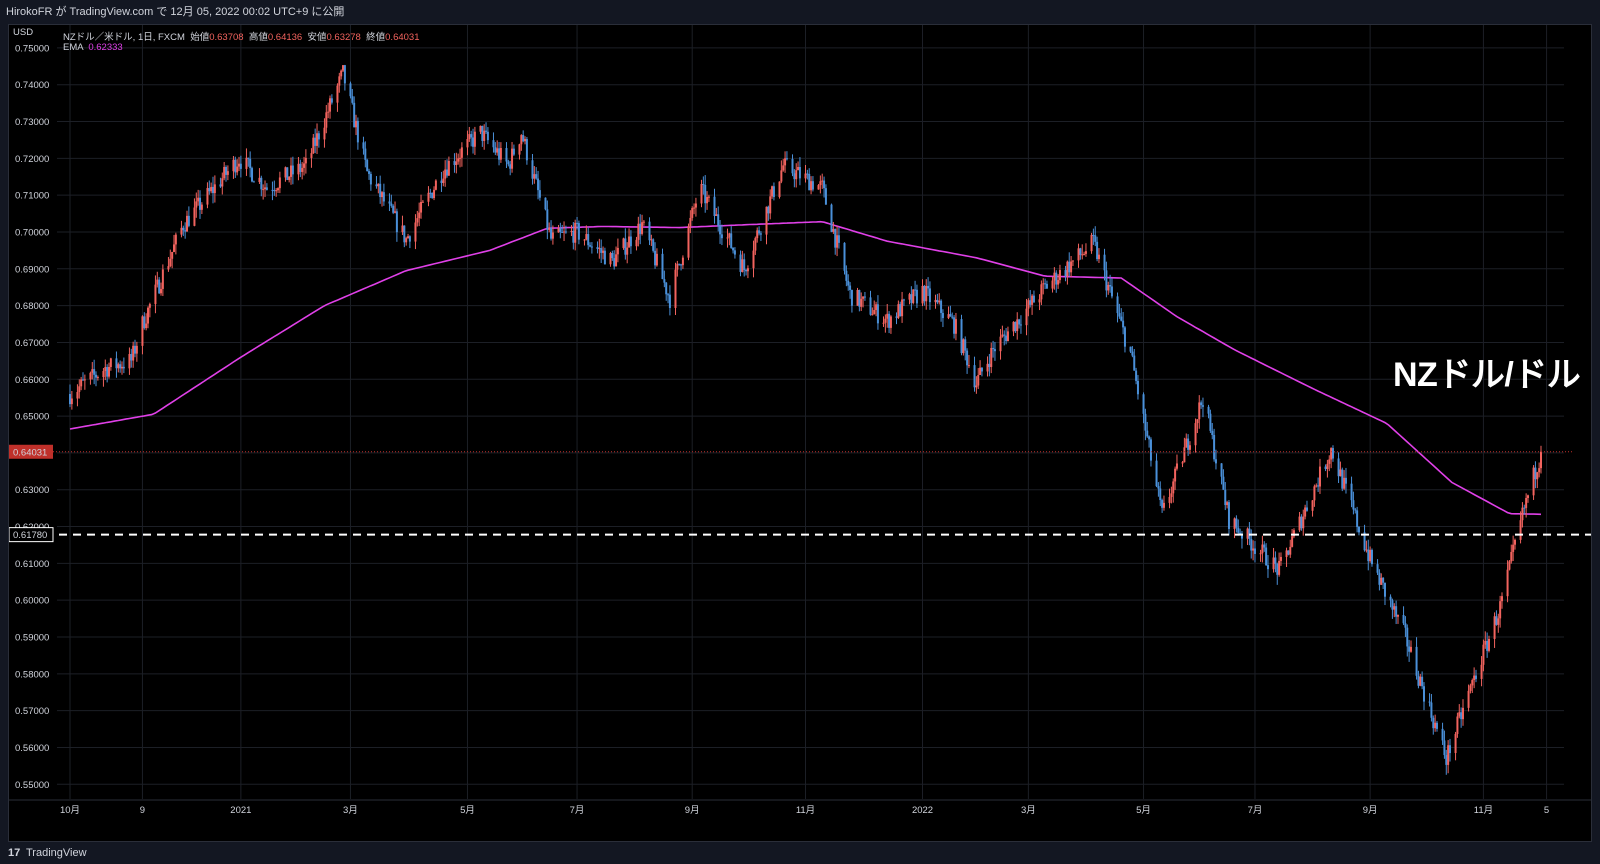 The height and width of the screenshot is (864, 1600). I want to click on y-tick-label: 0.72000, so click(32, 159).